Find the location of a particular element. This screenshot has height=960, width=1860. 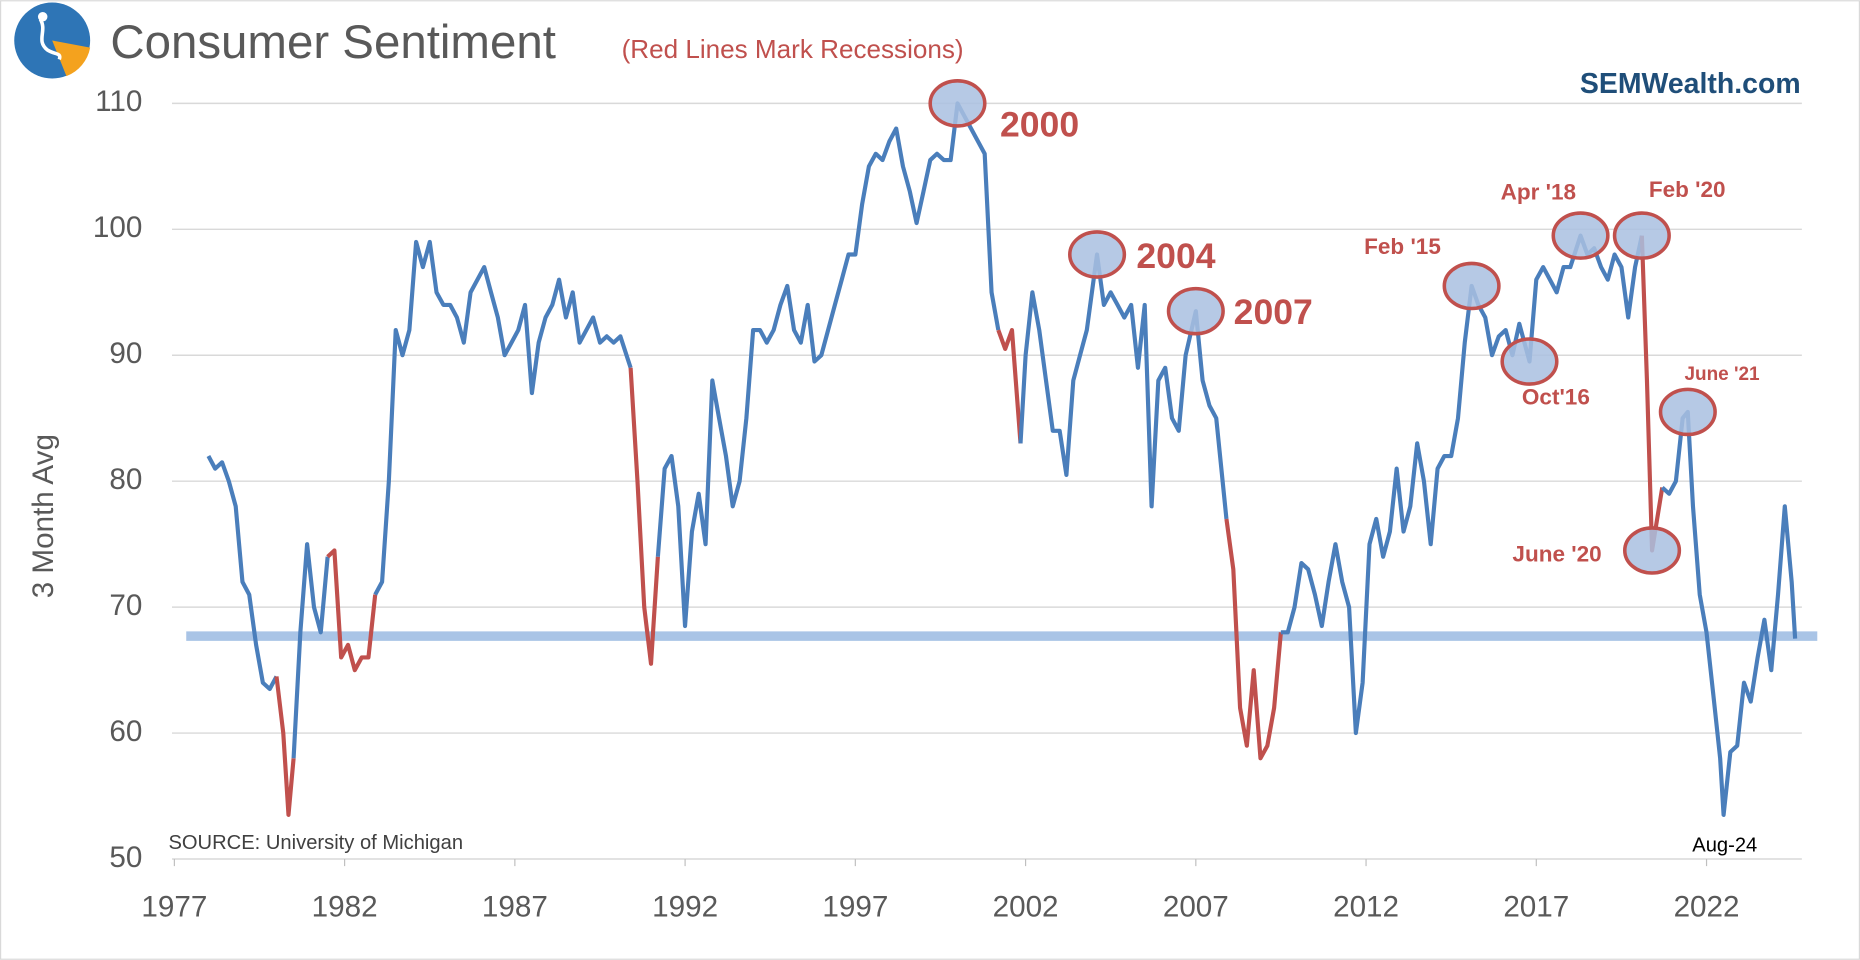

y-tick-label: 90 is located at coordinates (125, 353).